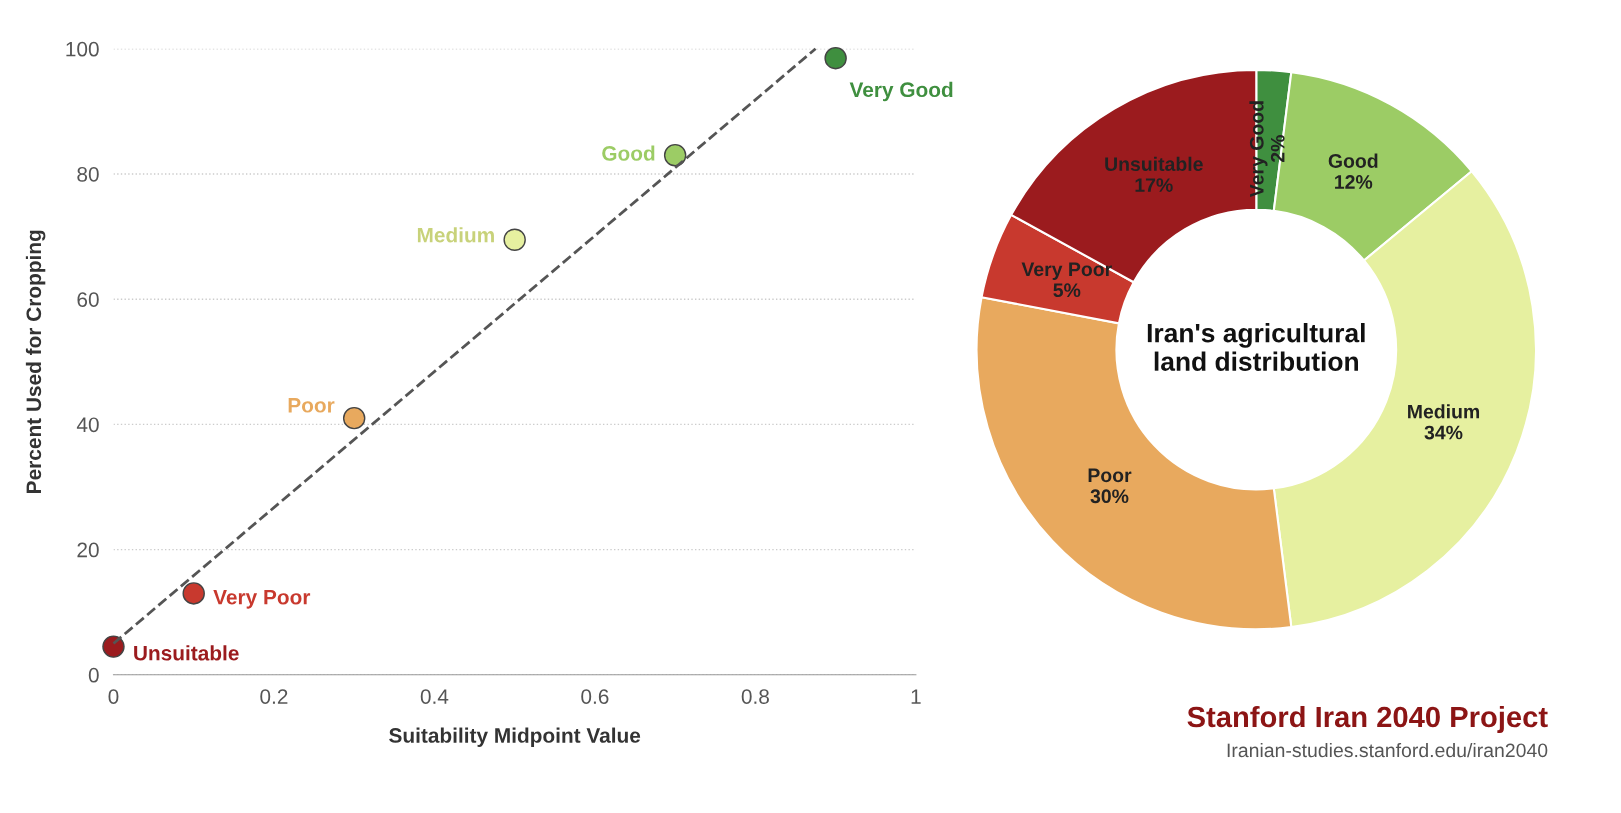  I want to click on slice-label: Unsuitable, so click(1154, 164).